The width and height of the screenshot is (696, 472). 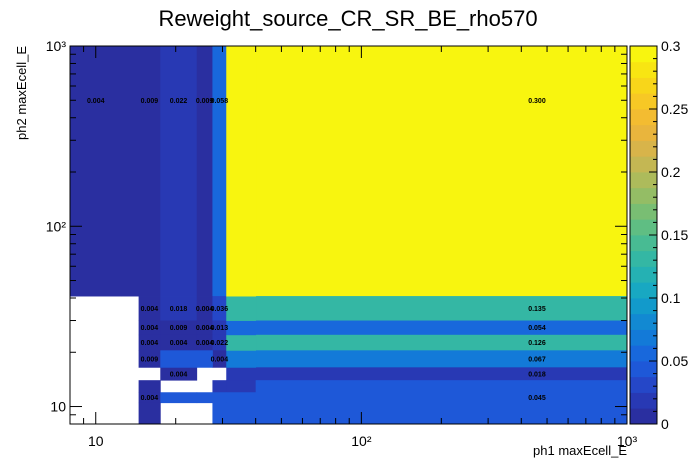 I want to click on cell-value-label: 0.054, so click(x=537, y=328).